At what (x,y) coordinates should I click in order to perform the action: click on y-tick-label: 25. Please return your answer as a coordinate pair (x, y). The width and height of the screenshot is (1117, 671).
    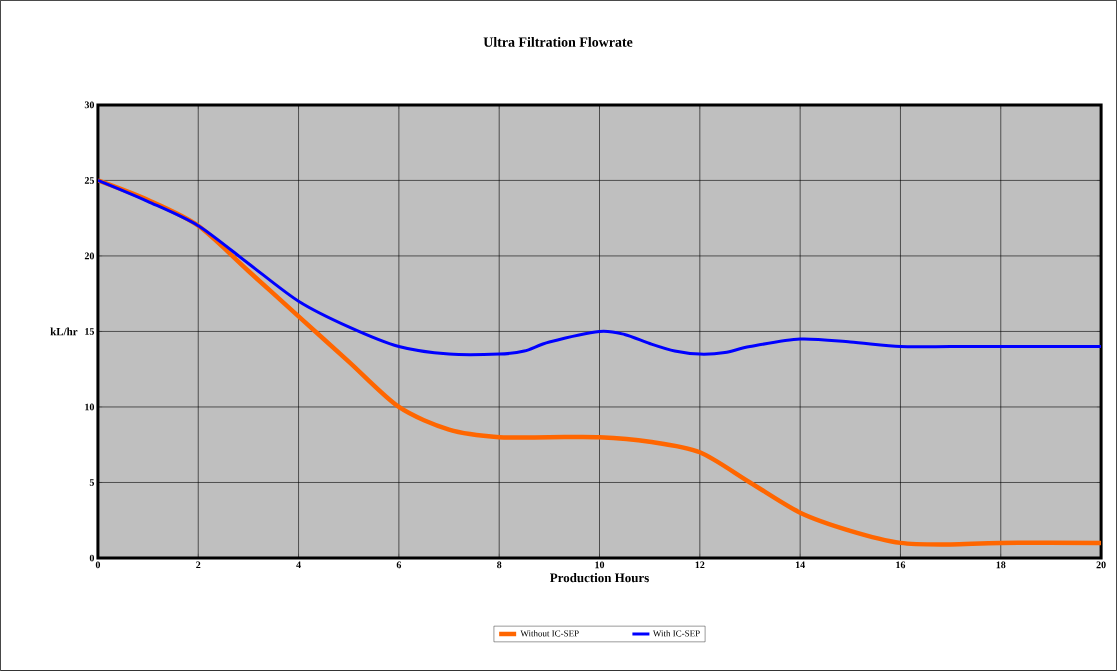
    Looking at the image, I should click on (89, 180).